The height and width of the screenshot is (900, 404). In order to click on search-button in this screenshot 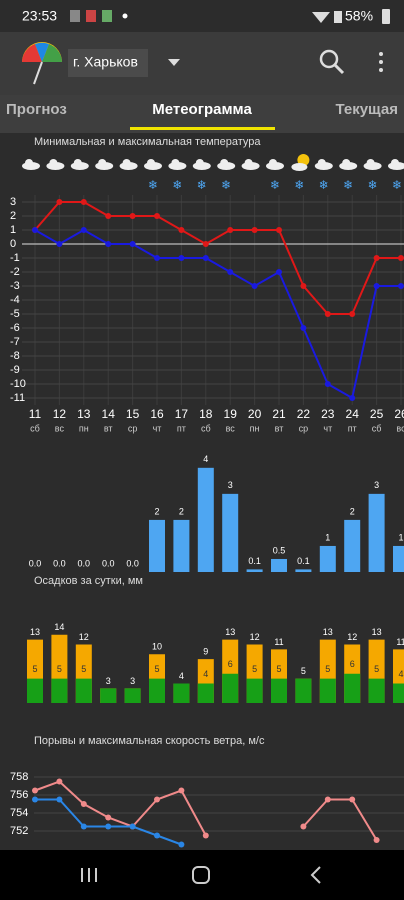, I will do `click(332, 62)`.